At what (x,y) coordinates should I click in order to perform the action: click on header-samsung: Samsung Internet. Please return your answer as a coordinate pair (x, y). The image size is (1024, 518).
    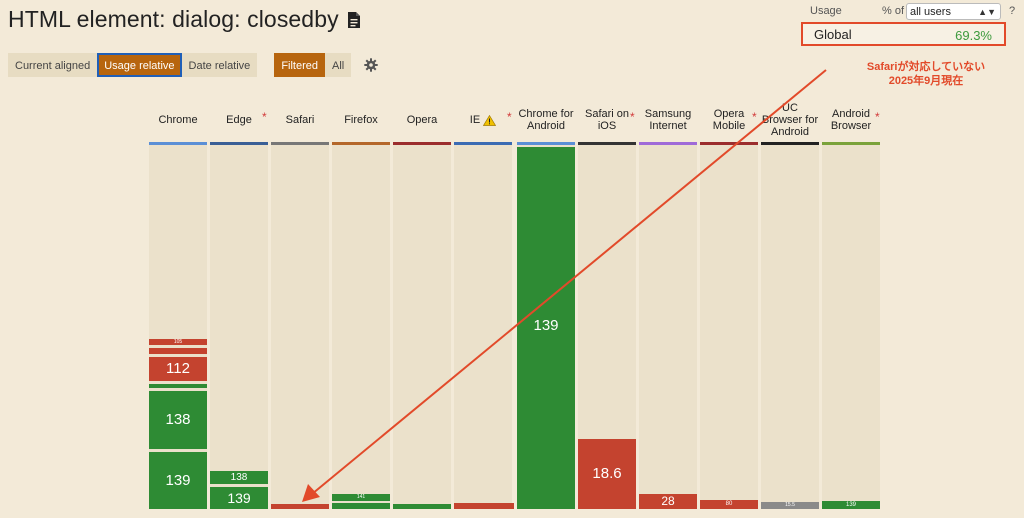
    Looking at the image, I should click on (668, 120).